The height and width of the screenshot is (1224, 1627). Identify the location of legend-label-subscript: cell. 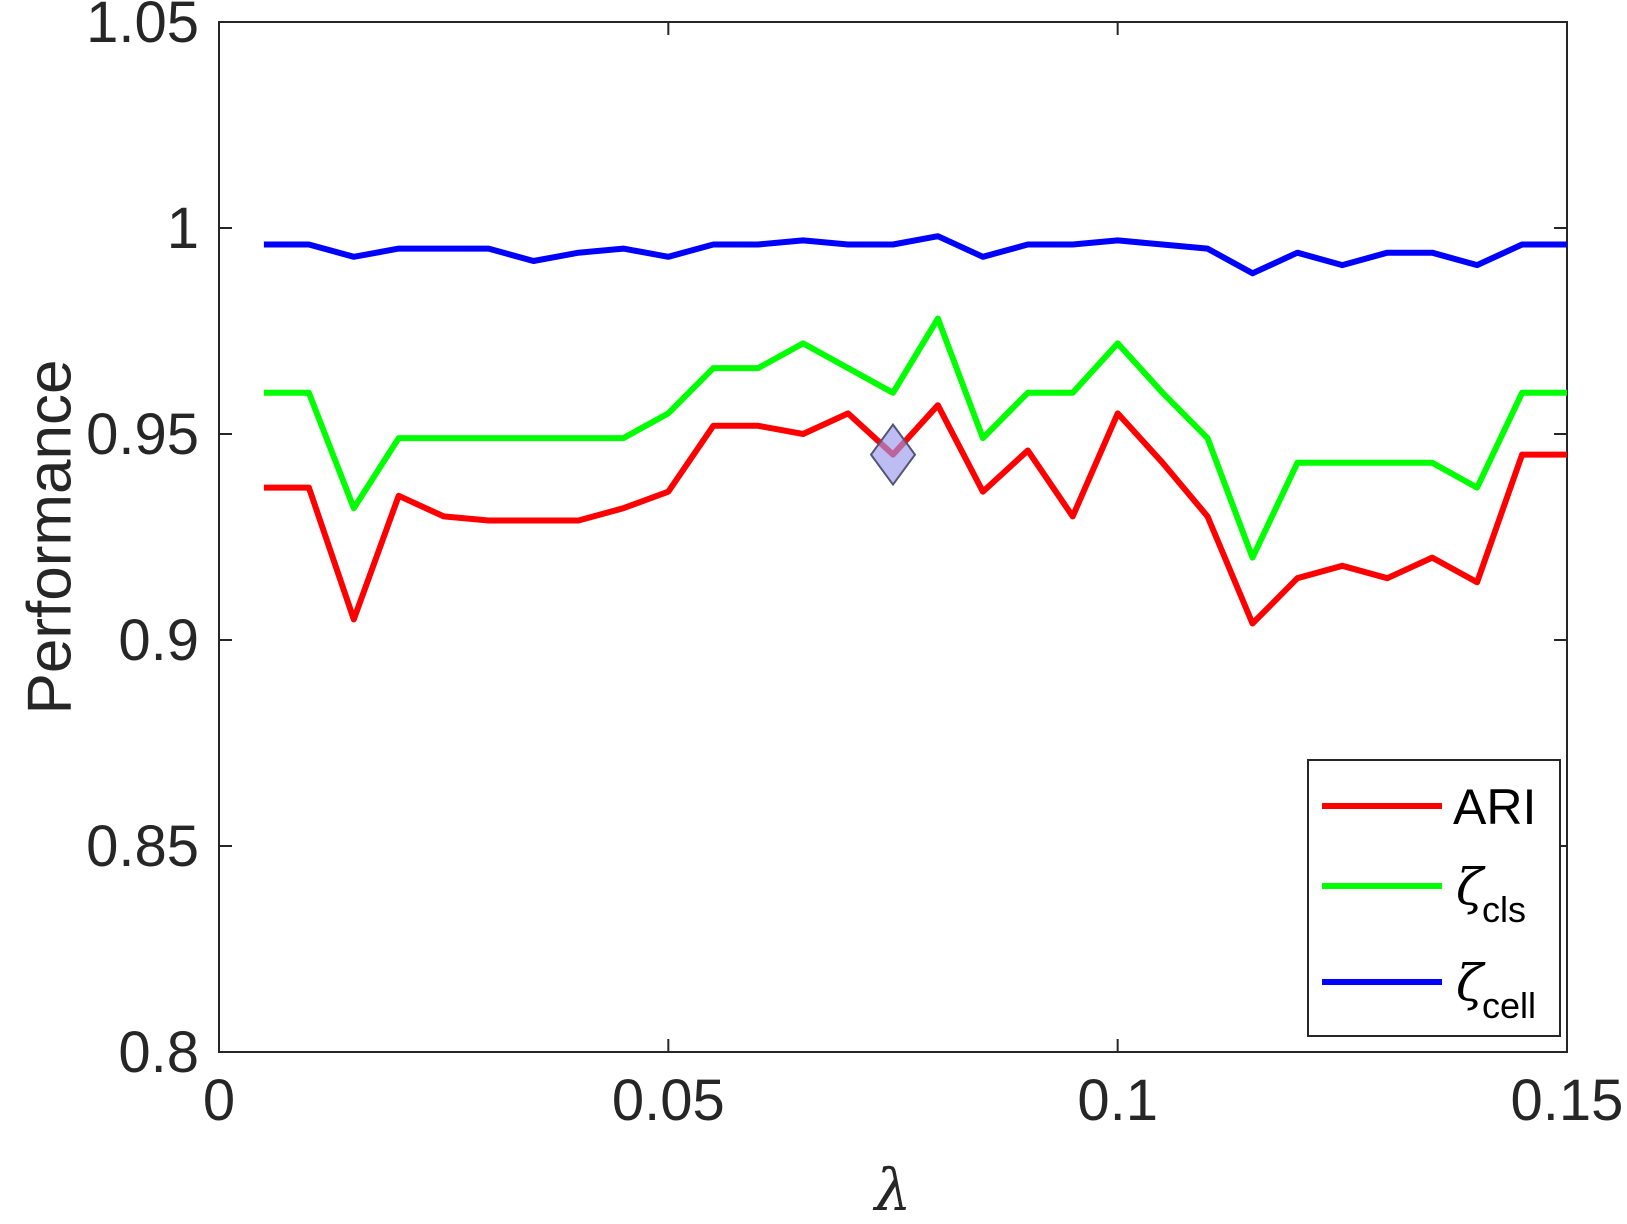
(1509, 1005).